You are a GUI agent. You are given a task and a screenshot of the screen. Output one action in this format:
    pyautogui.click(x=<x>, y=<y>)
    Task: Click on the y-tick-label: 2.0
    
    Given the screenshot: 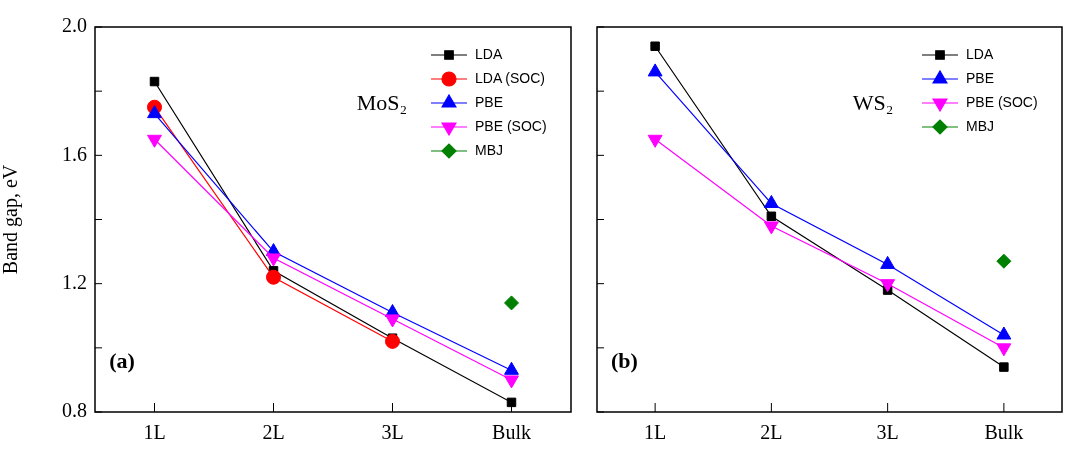 What is the action you would take?
    pyautogui.click(x=74, y=25)
    